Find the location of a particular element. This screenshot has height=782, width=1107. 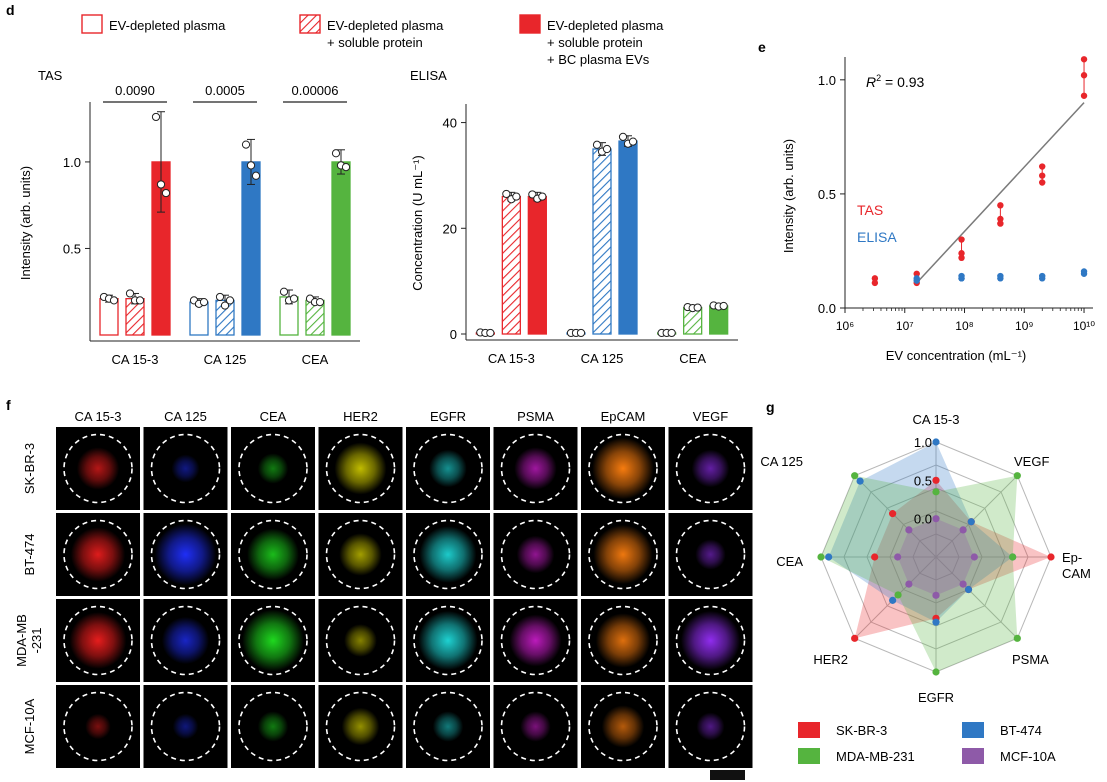

marker-column-label: PSMA is located at coordinates (535, 416).